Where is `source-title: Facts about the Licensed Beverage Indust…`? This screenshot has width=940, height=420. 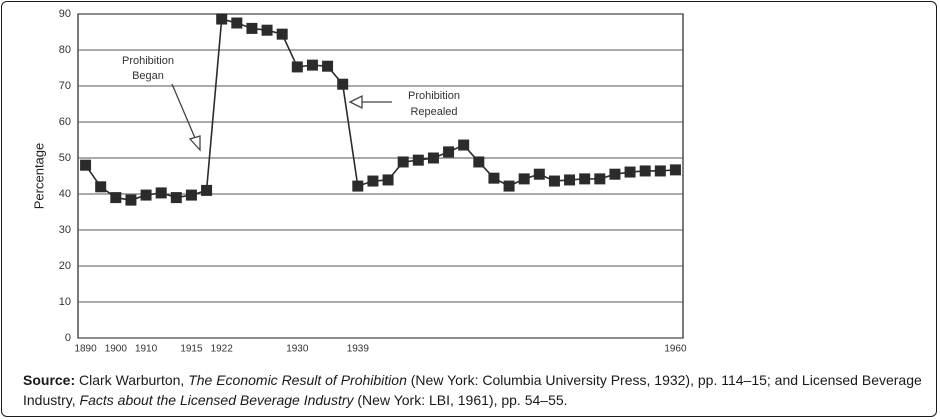
source-title: Facts about the Licensed Beverage Indust… is located at coordinates (216, 400).